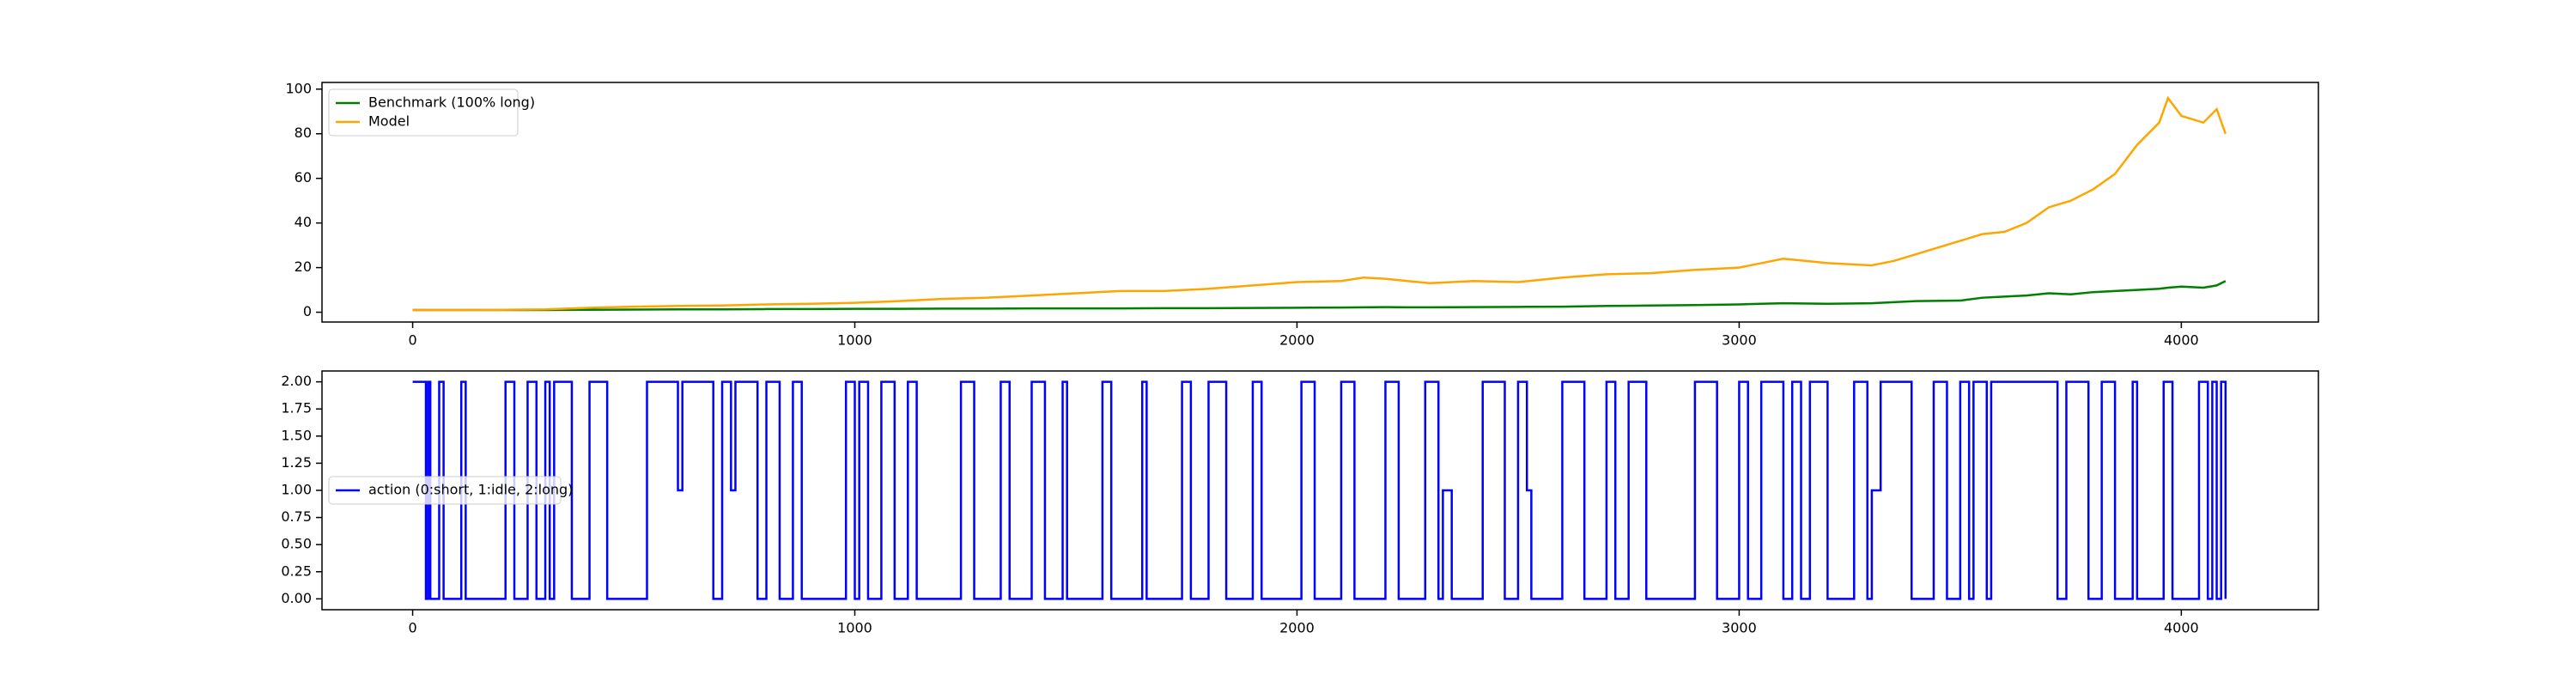  What do you see at coordinates (296, 408) in the screenshot?
I see `y-tick-label: 1.75` at bounding box center [296, 408].